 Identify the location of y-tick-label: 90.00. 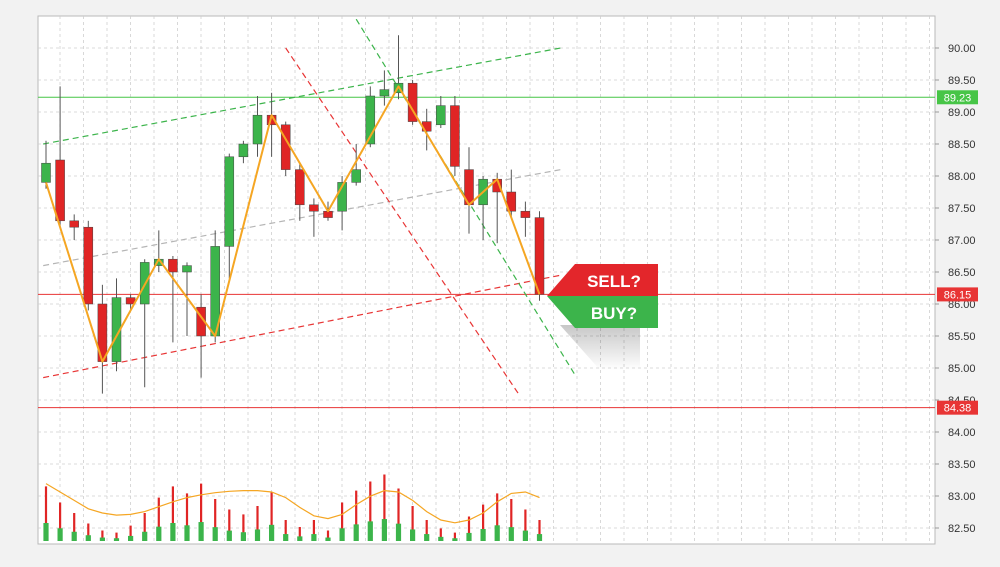
(962, 49).